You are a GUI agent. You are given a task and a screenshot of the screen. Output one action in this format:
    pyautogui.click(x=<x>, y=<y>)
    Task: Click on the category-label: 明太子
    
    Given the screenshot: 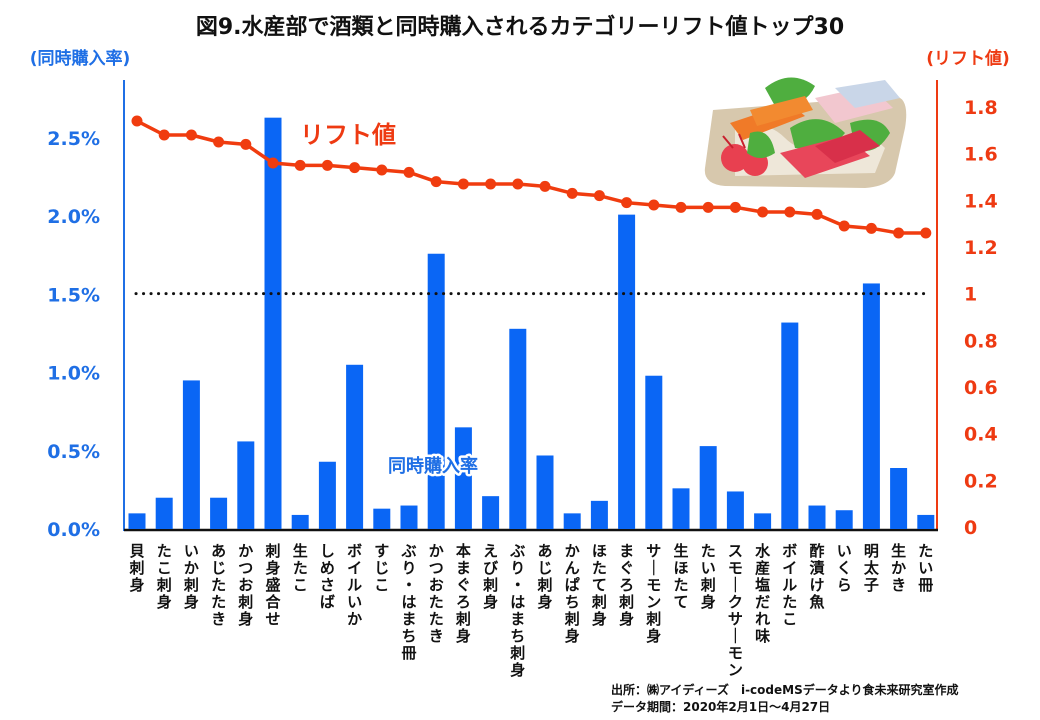 What is the action you would take?
    pyautogui.click(x=872, y=568)
    